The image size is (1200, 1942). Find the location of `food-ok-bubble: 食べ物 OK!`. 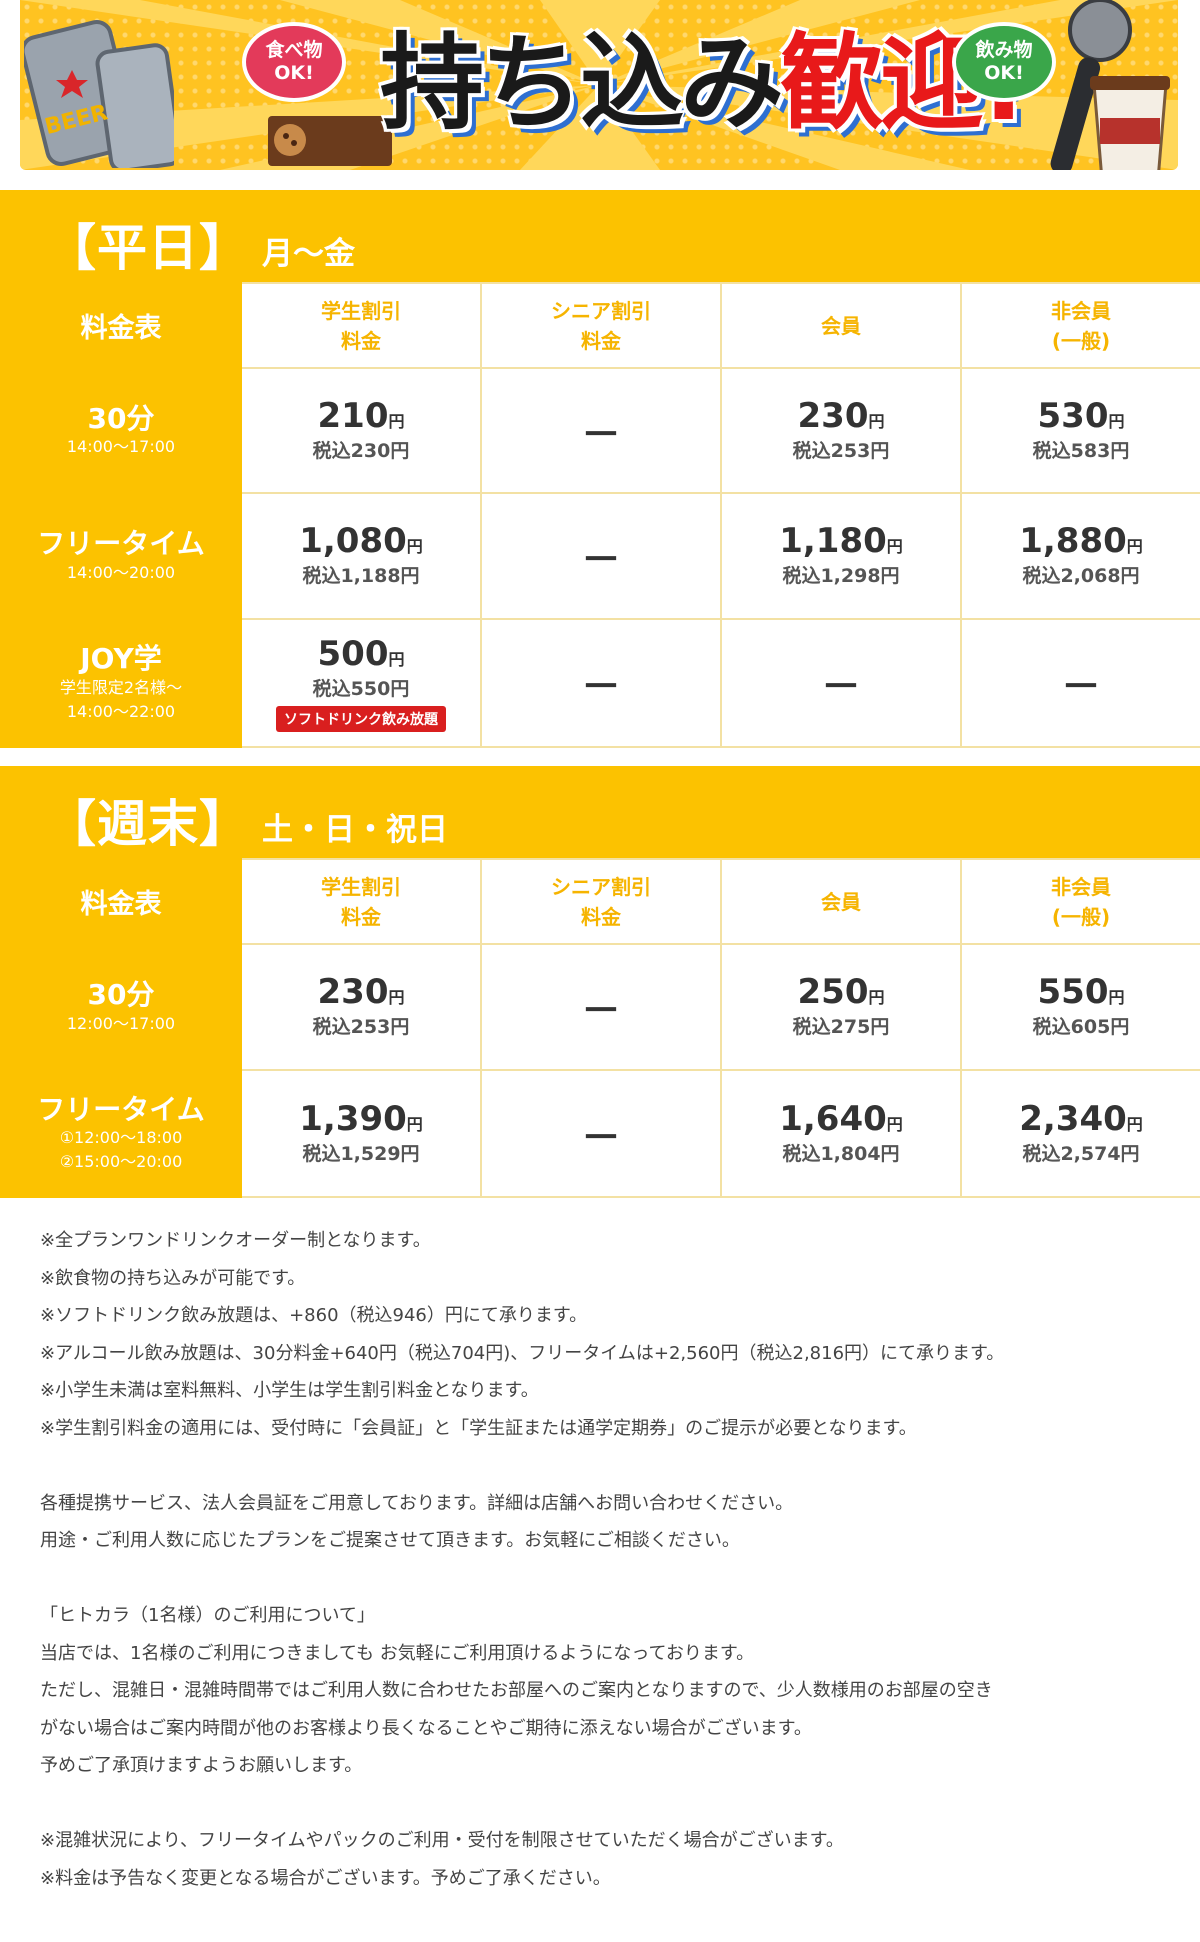

food-ok-bubble: 食べ物 OK! is located at coordinates (294, 62).